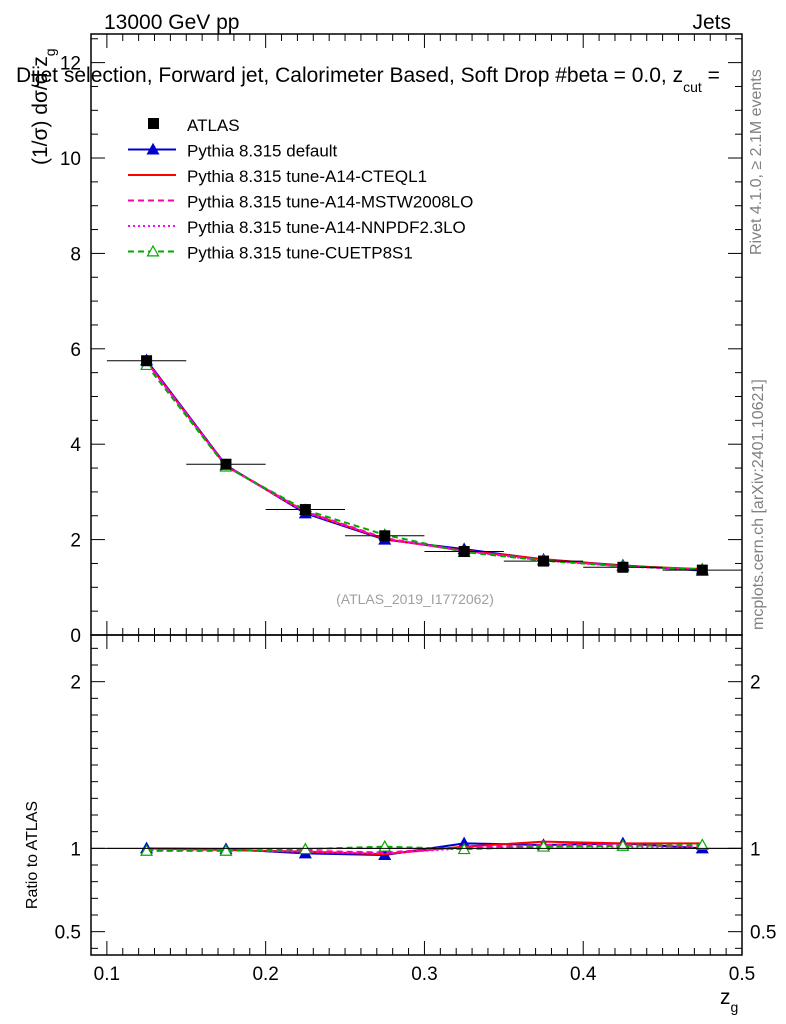 Image resolution: width=786 pixels, height=1024 pixels. Describe the element at coordinates (75, 541) in the screenshot. I see `y-tick-label: 2` at that location.